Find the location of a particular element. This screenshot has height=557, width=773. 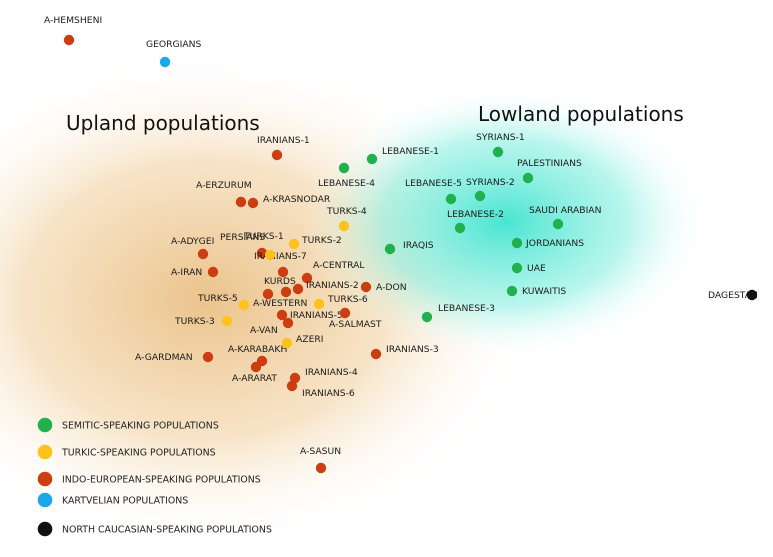

label-lebanese-1: LEBANESE-1 is located at coordinates (410, 151).